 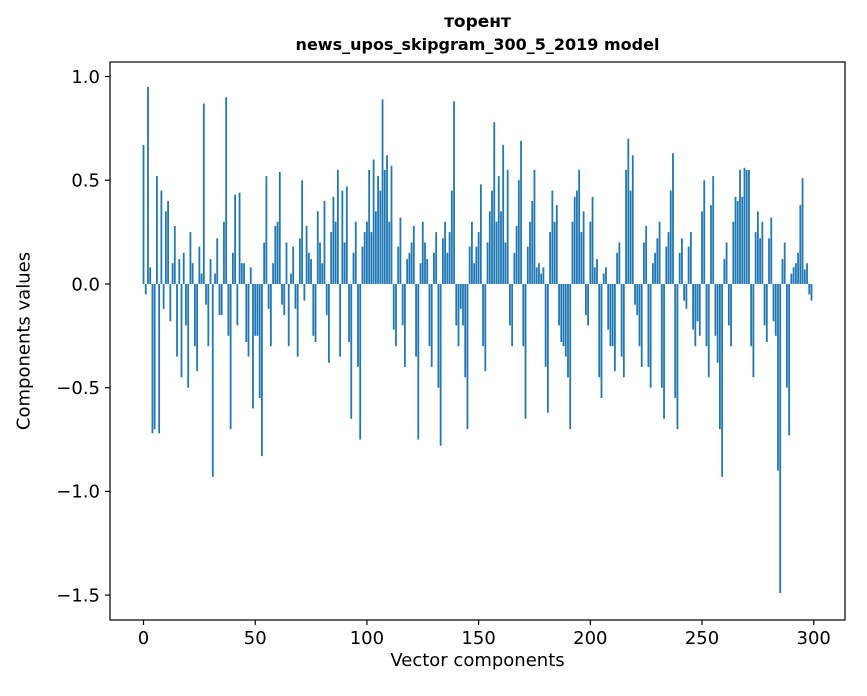 I want to click on y-tick-label: 0.5, so click(x=85, y=181).